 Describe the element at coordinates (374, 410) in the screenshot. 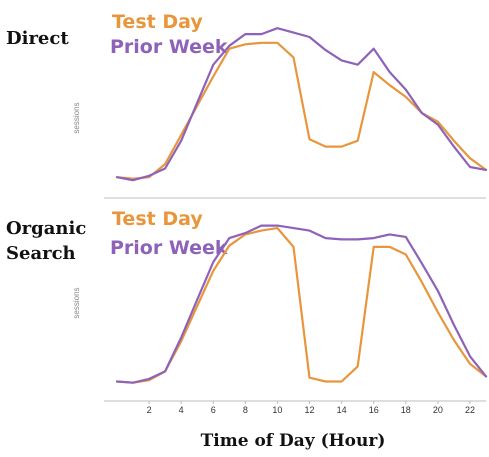

I see `x-tick-label: 16` at that location.